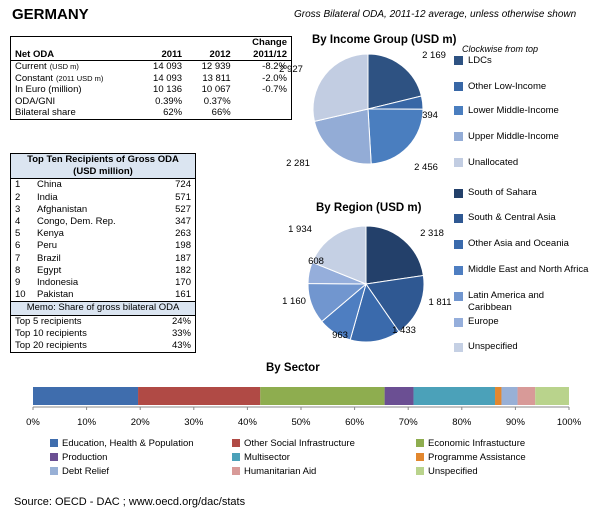  Describe the element at coordinates (50, 234) in the screenshot. I see `recipient-name: Kenya` at that location.